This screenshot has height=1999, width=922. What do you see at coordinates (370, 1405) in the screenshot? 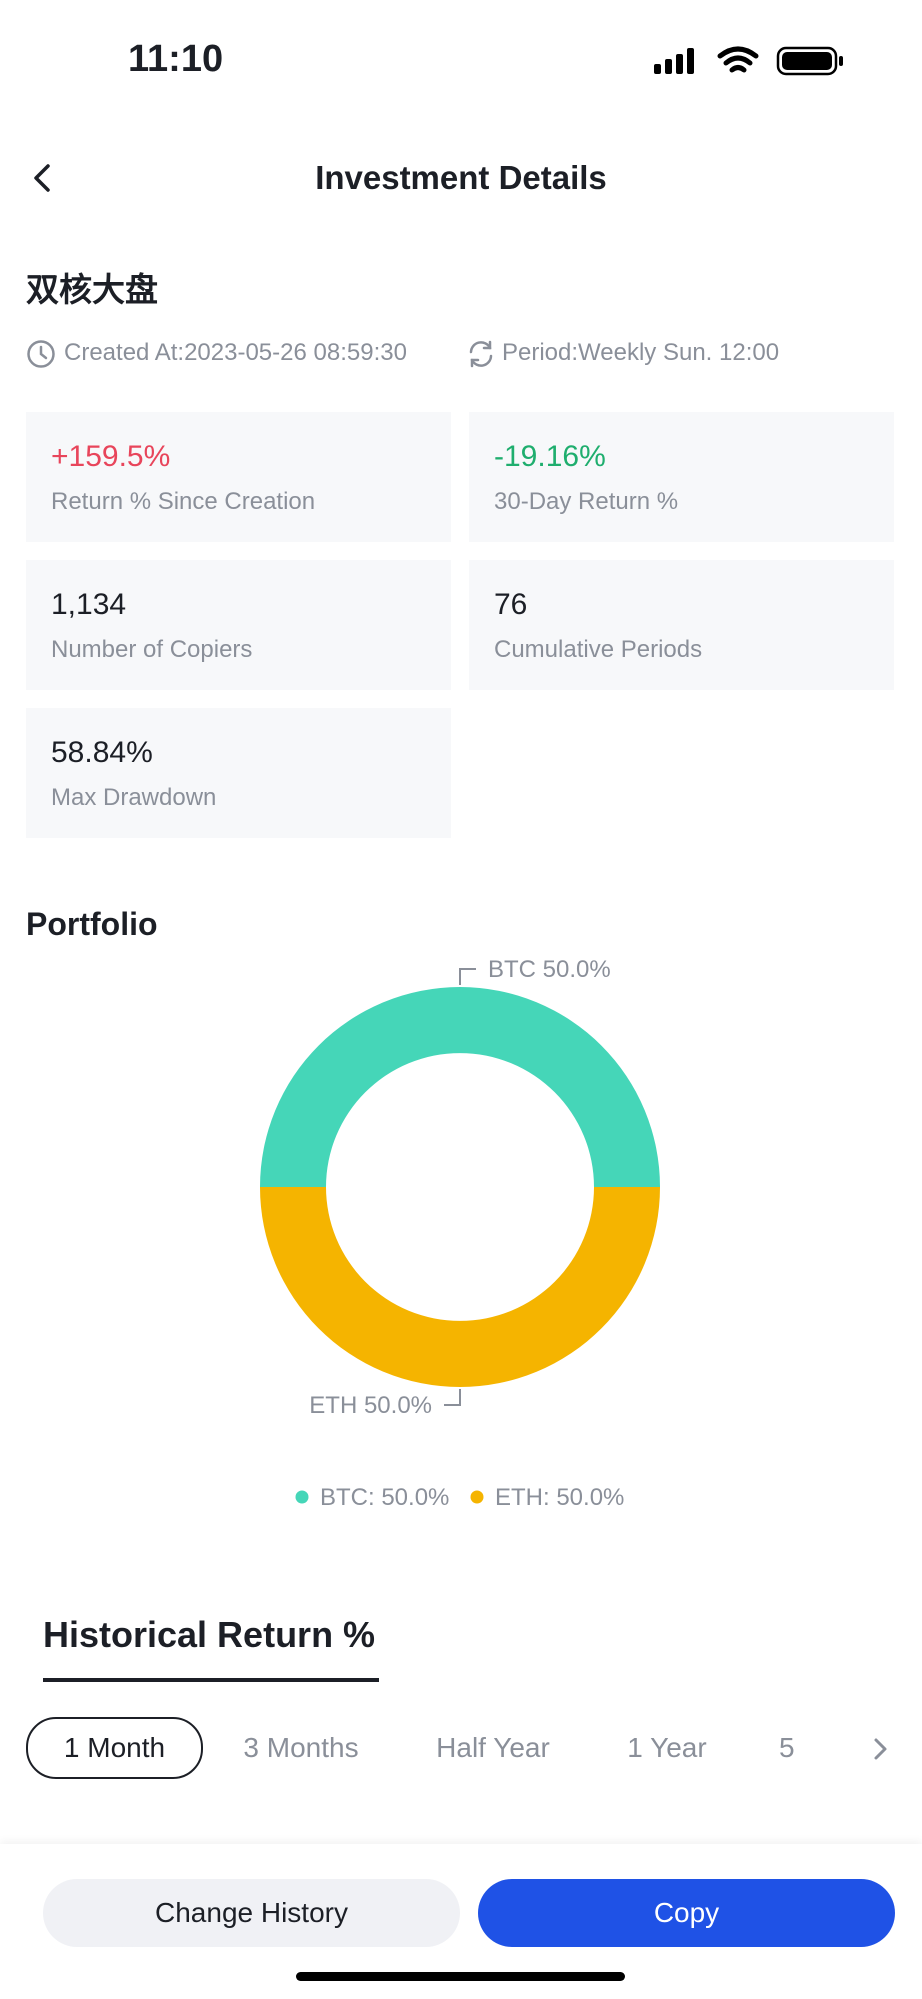
I see `slice-label: ETH 50.0%` at bounding box center [370, 1405].